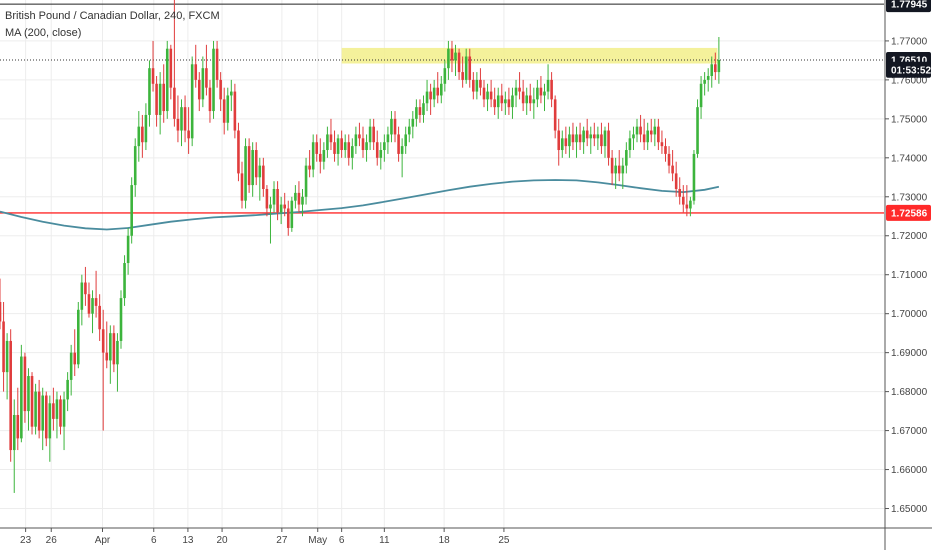  What do you see at coordinates (909, 353) in the screenshot?
I see `y-tick-label: 1.69000` at bounding box center [909, 353].